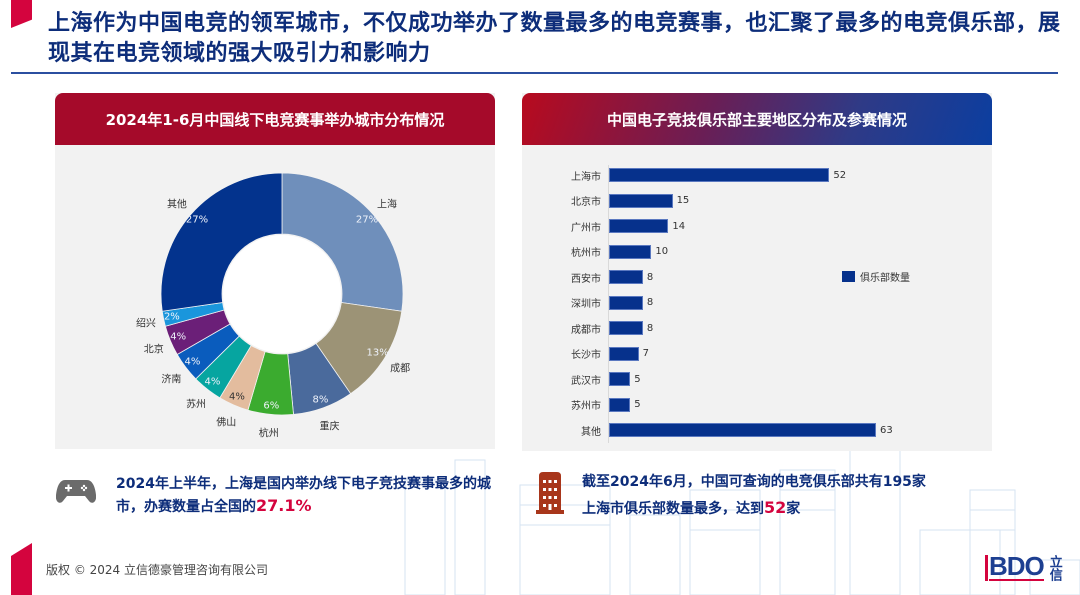  I want to click on bar-row: 上海市 52, so click(757, 175).